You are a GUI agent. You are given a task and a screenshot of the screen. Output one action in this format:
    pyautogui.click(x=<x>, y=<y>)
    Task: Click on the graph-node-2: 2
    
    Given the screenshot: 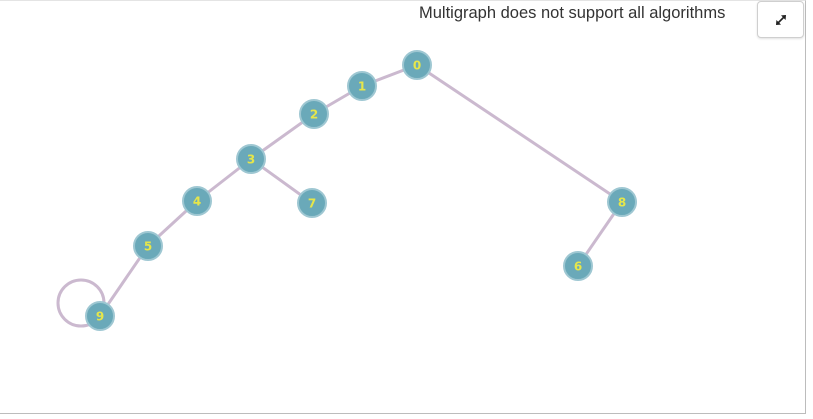 What is the action you would take?
    pyautogui.click(x=314, y=114)
    